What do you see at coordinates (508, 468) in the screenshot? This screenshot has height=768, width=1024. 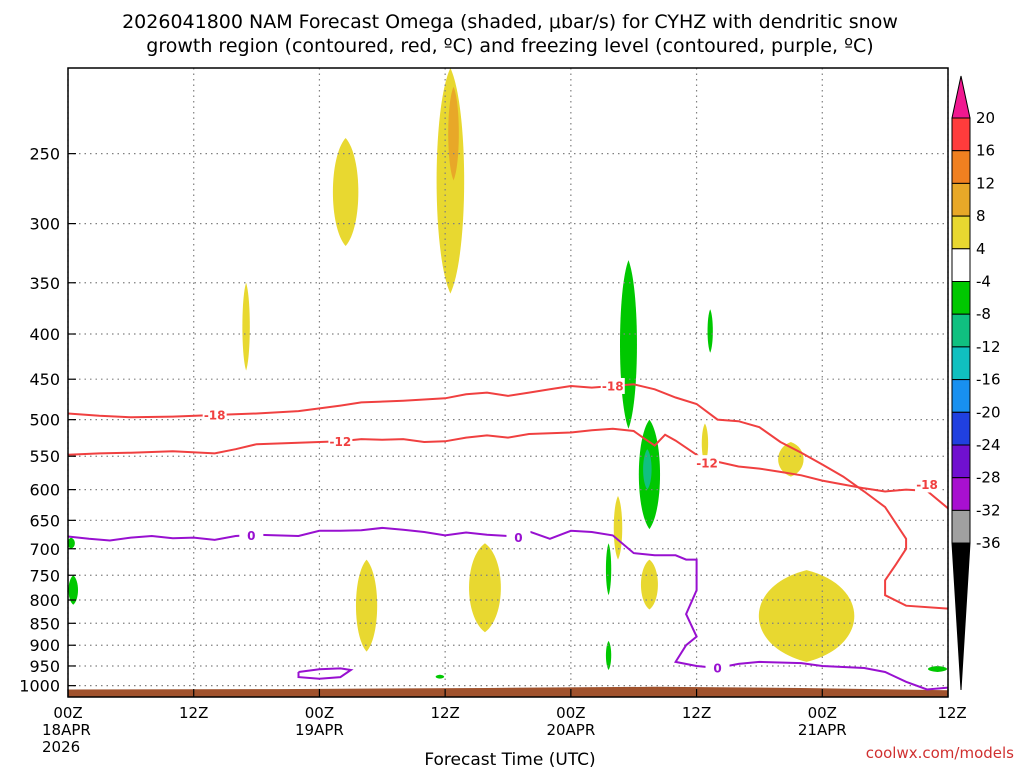 I see `contour-line--12` at bounding box center [508, 468].